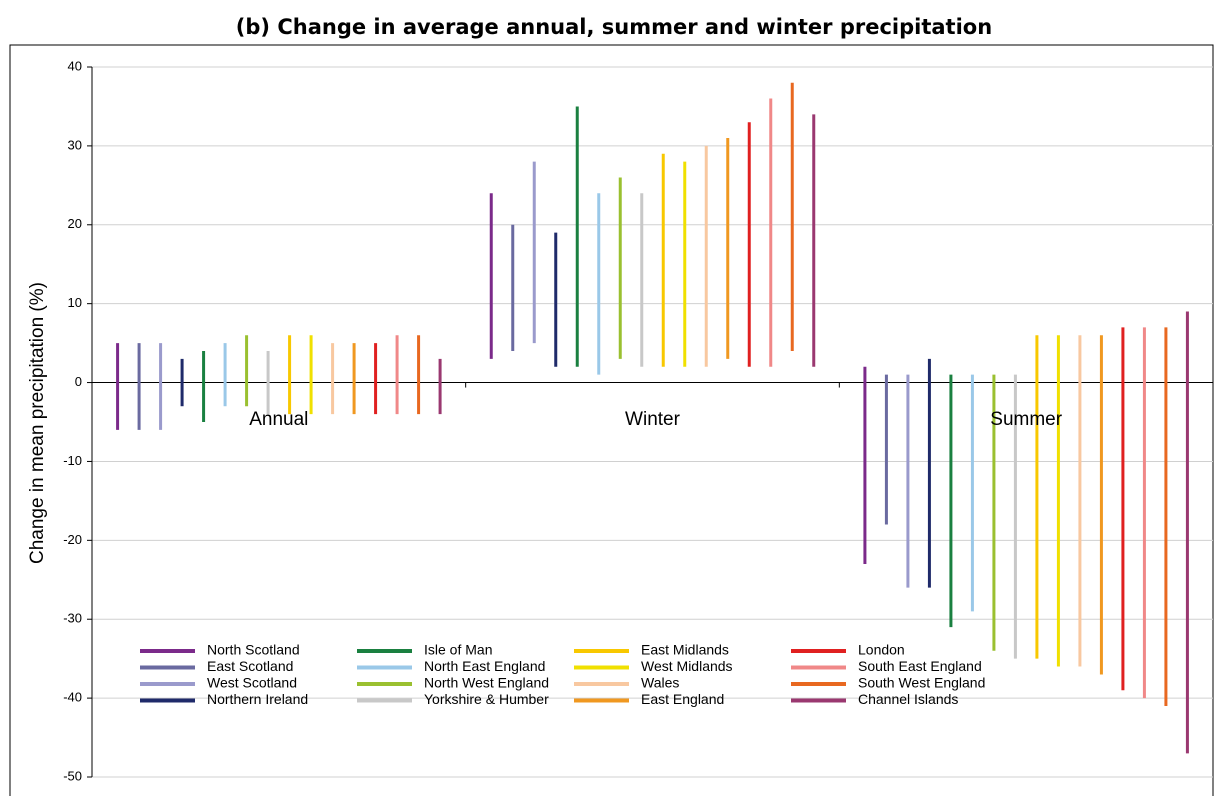 The image size is (1223, 796). Describe the element at coordinates (72, 775) in the screenshot. I see `y-tick-label: -50` at that location.